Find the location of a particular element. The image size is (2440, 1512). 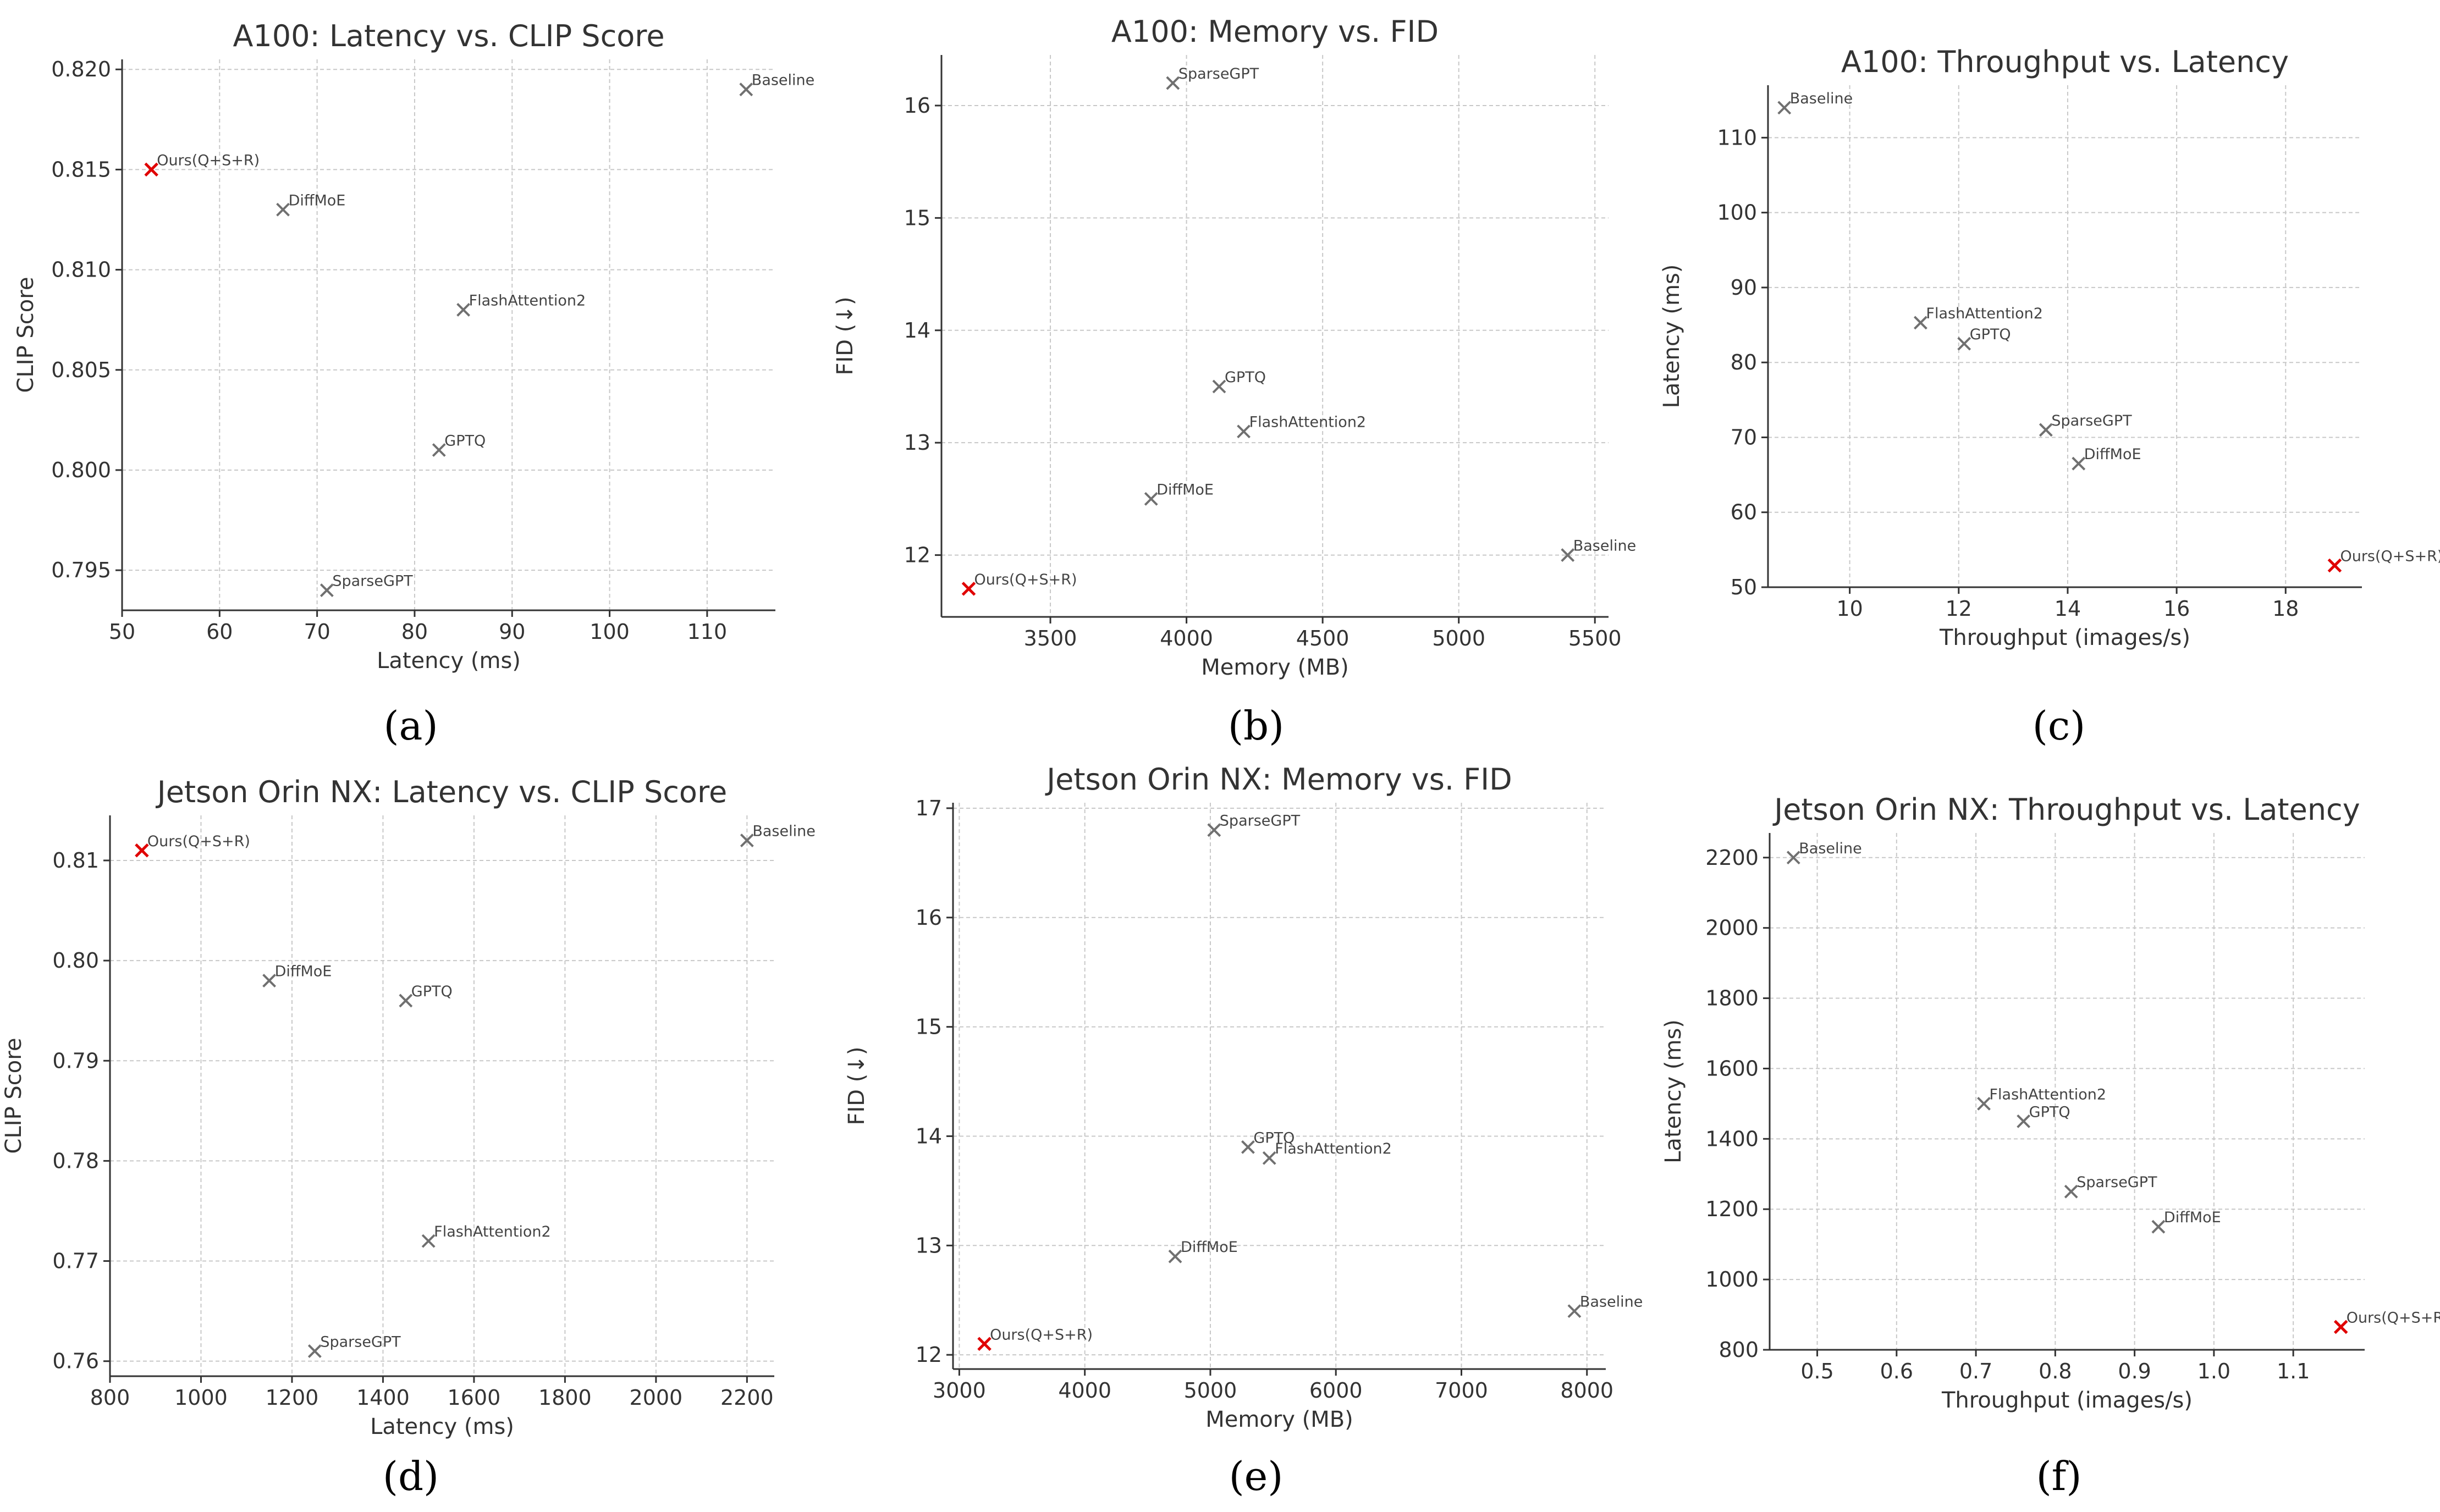

point-label: Ours(Q+S+R) is located at coordinates (1025, 579).